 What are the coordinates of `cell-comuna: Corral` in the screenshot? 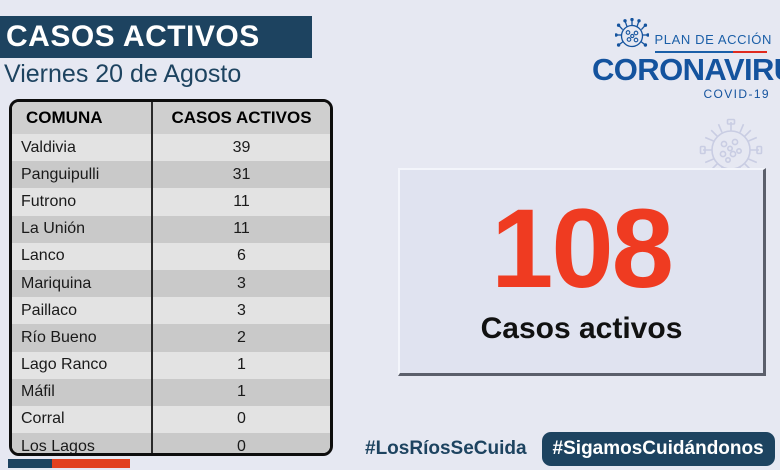 It's located at (43, 419).